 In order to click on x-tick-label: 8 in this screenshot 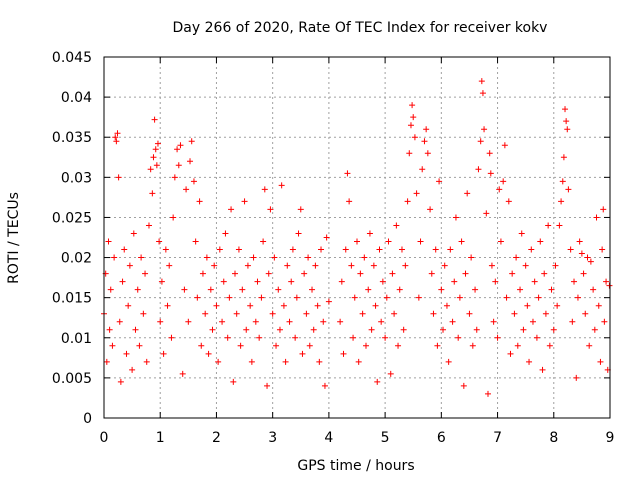, I will do `click(553, 438)`.